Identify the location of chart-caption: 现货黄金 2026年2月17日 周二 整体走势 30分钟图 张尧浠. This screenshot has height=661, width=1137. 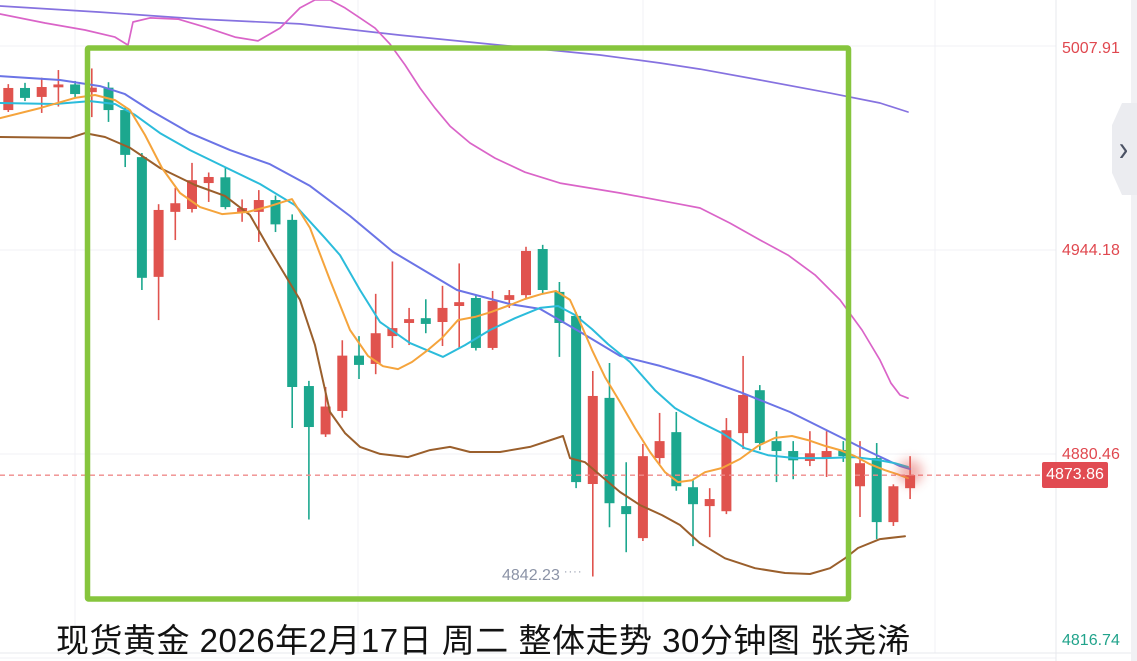
(483, 640).